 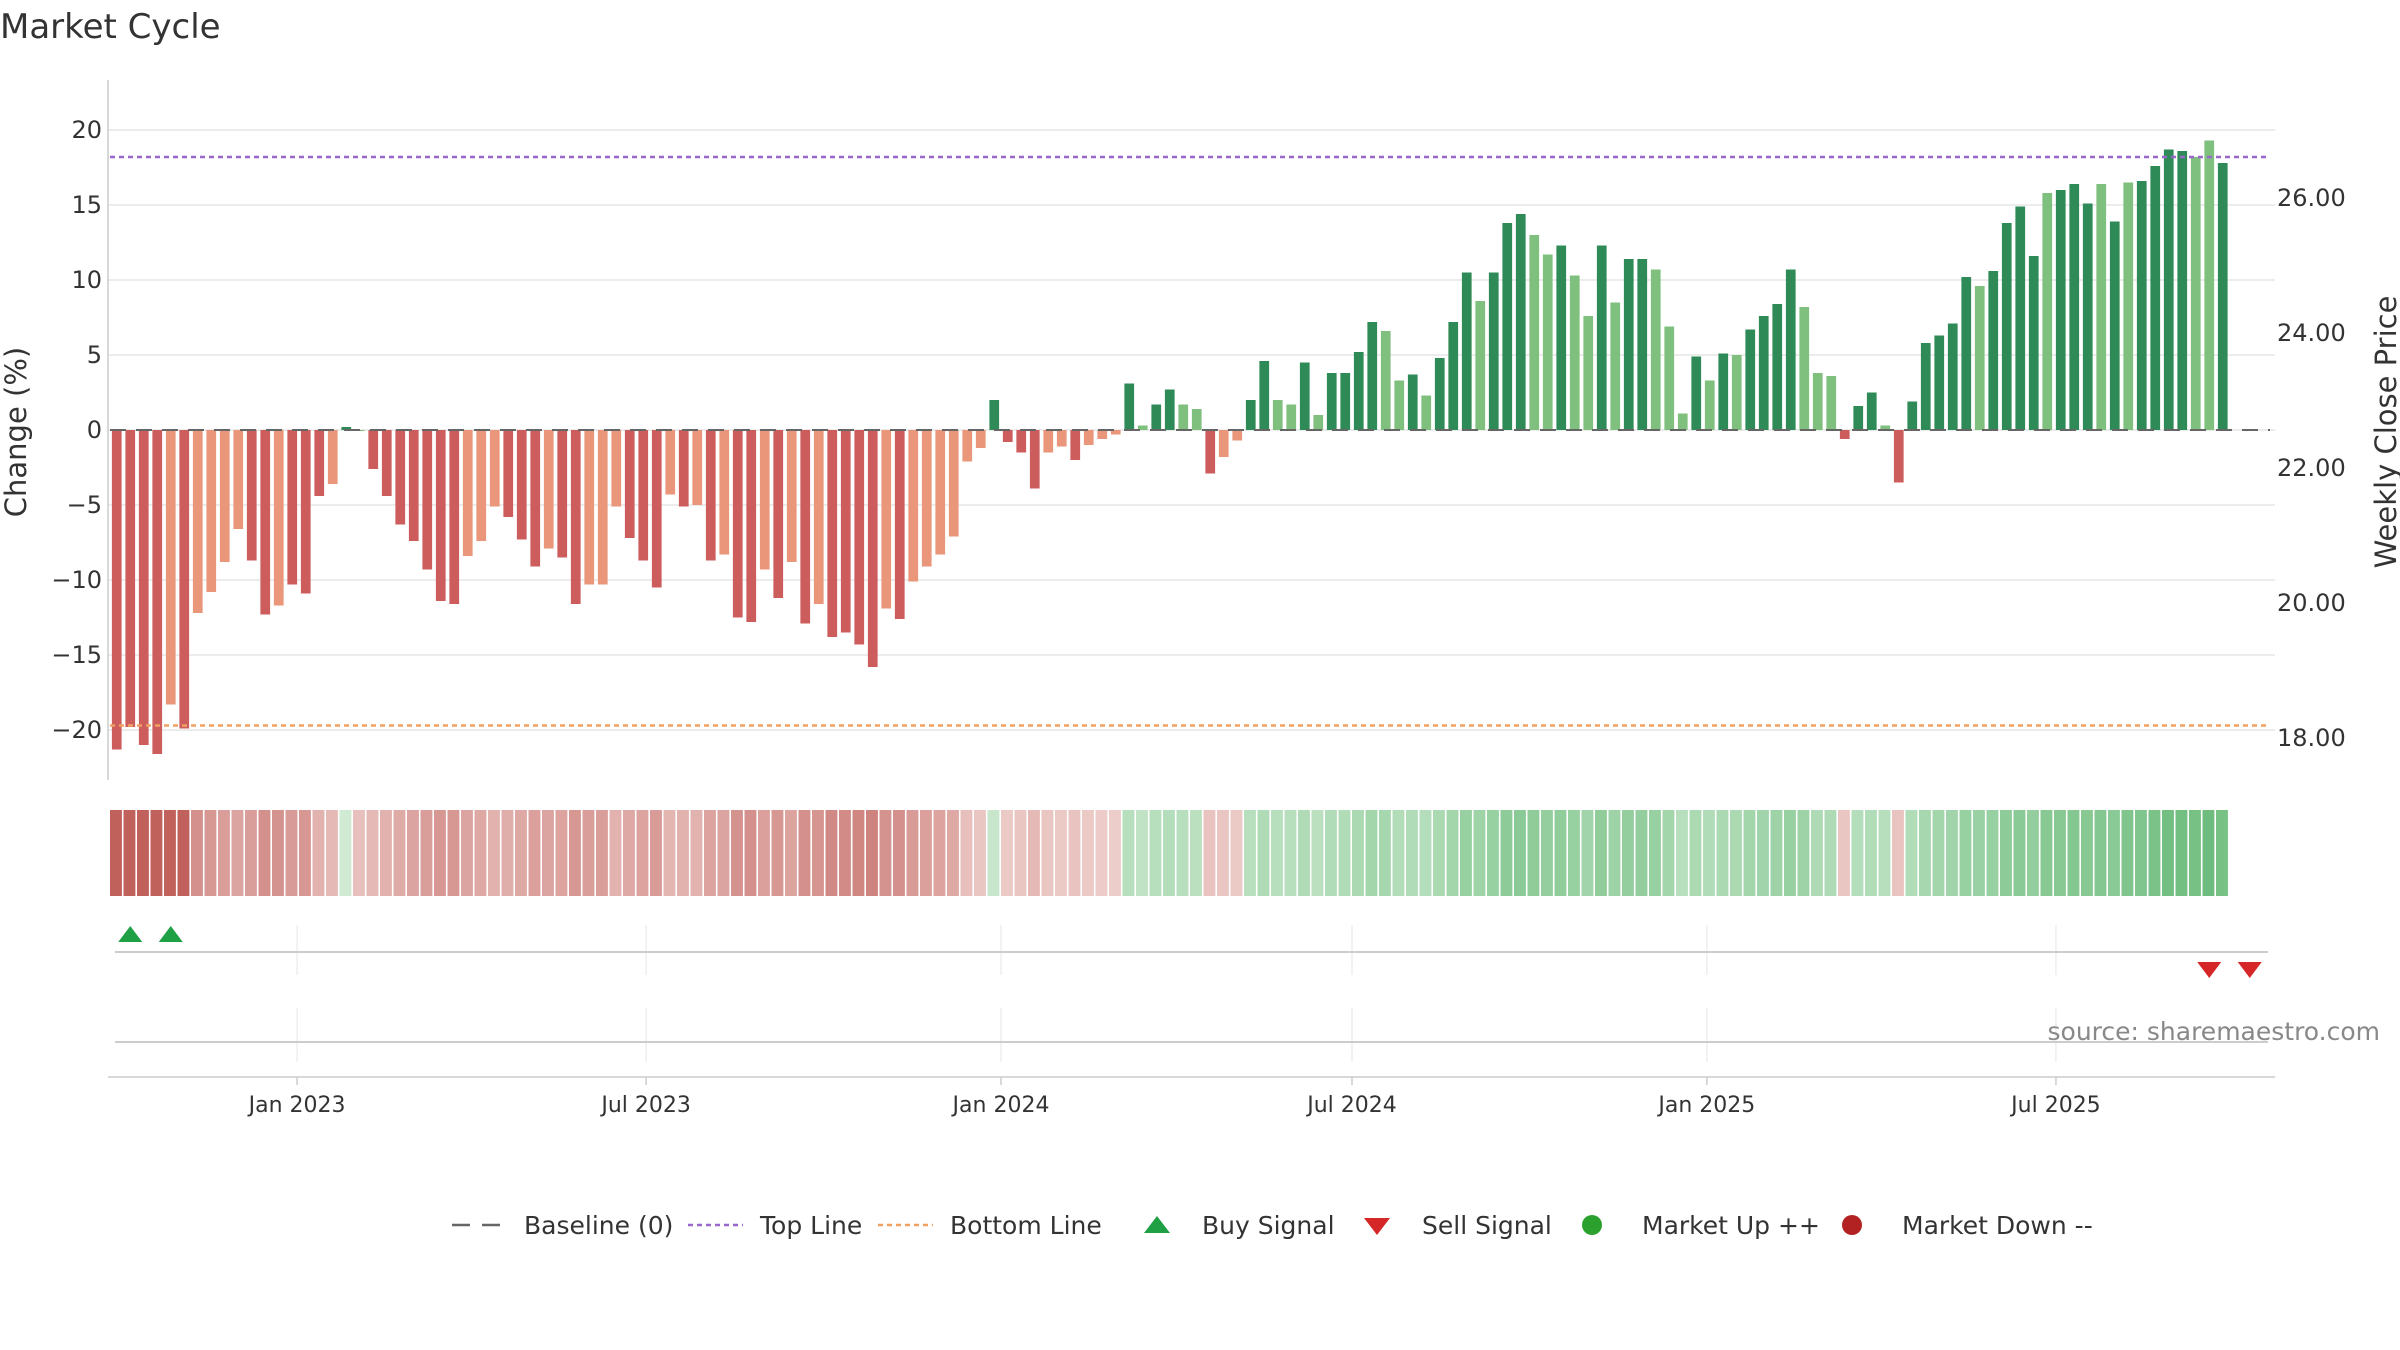 I want to click on circle-icon, so click(x=1592, y=1225).